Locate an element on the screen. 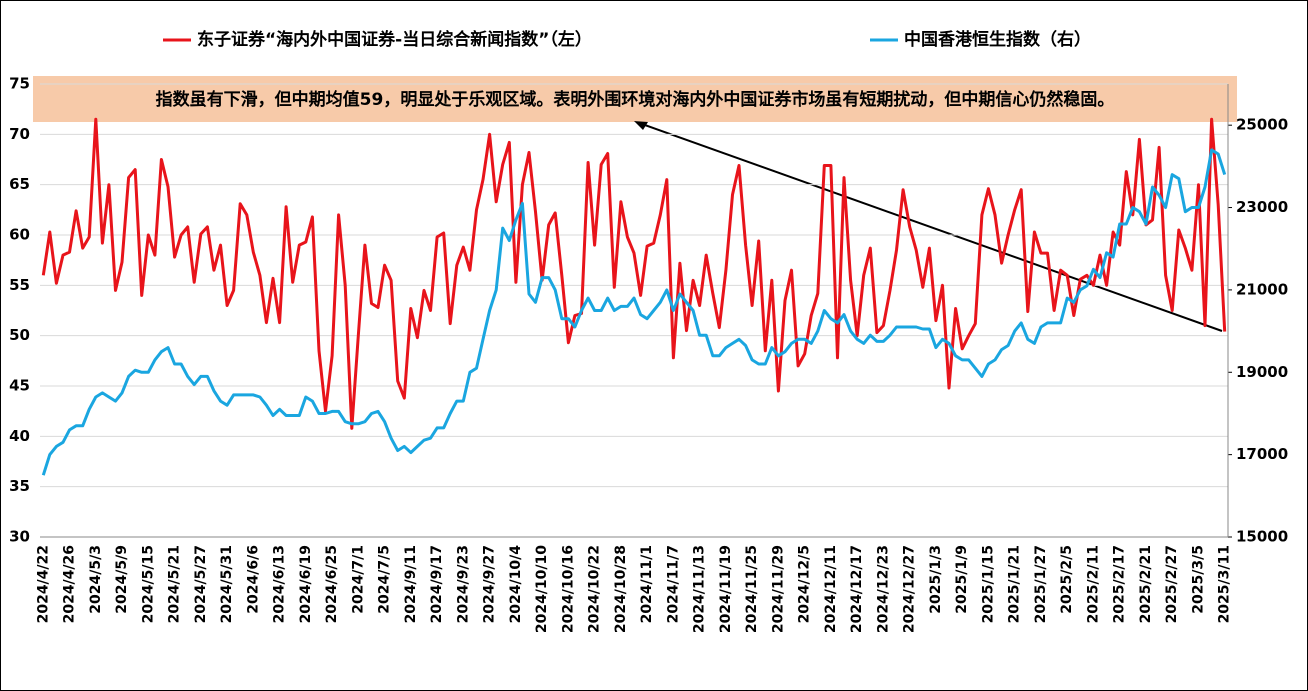  y2-tick-label: 25000 is located at coordinates (1262, 125).